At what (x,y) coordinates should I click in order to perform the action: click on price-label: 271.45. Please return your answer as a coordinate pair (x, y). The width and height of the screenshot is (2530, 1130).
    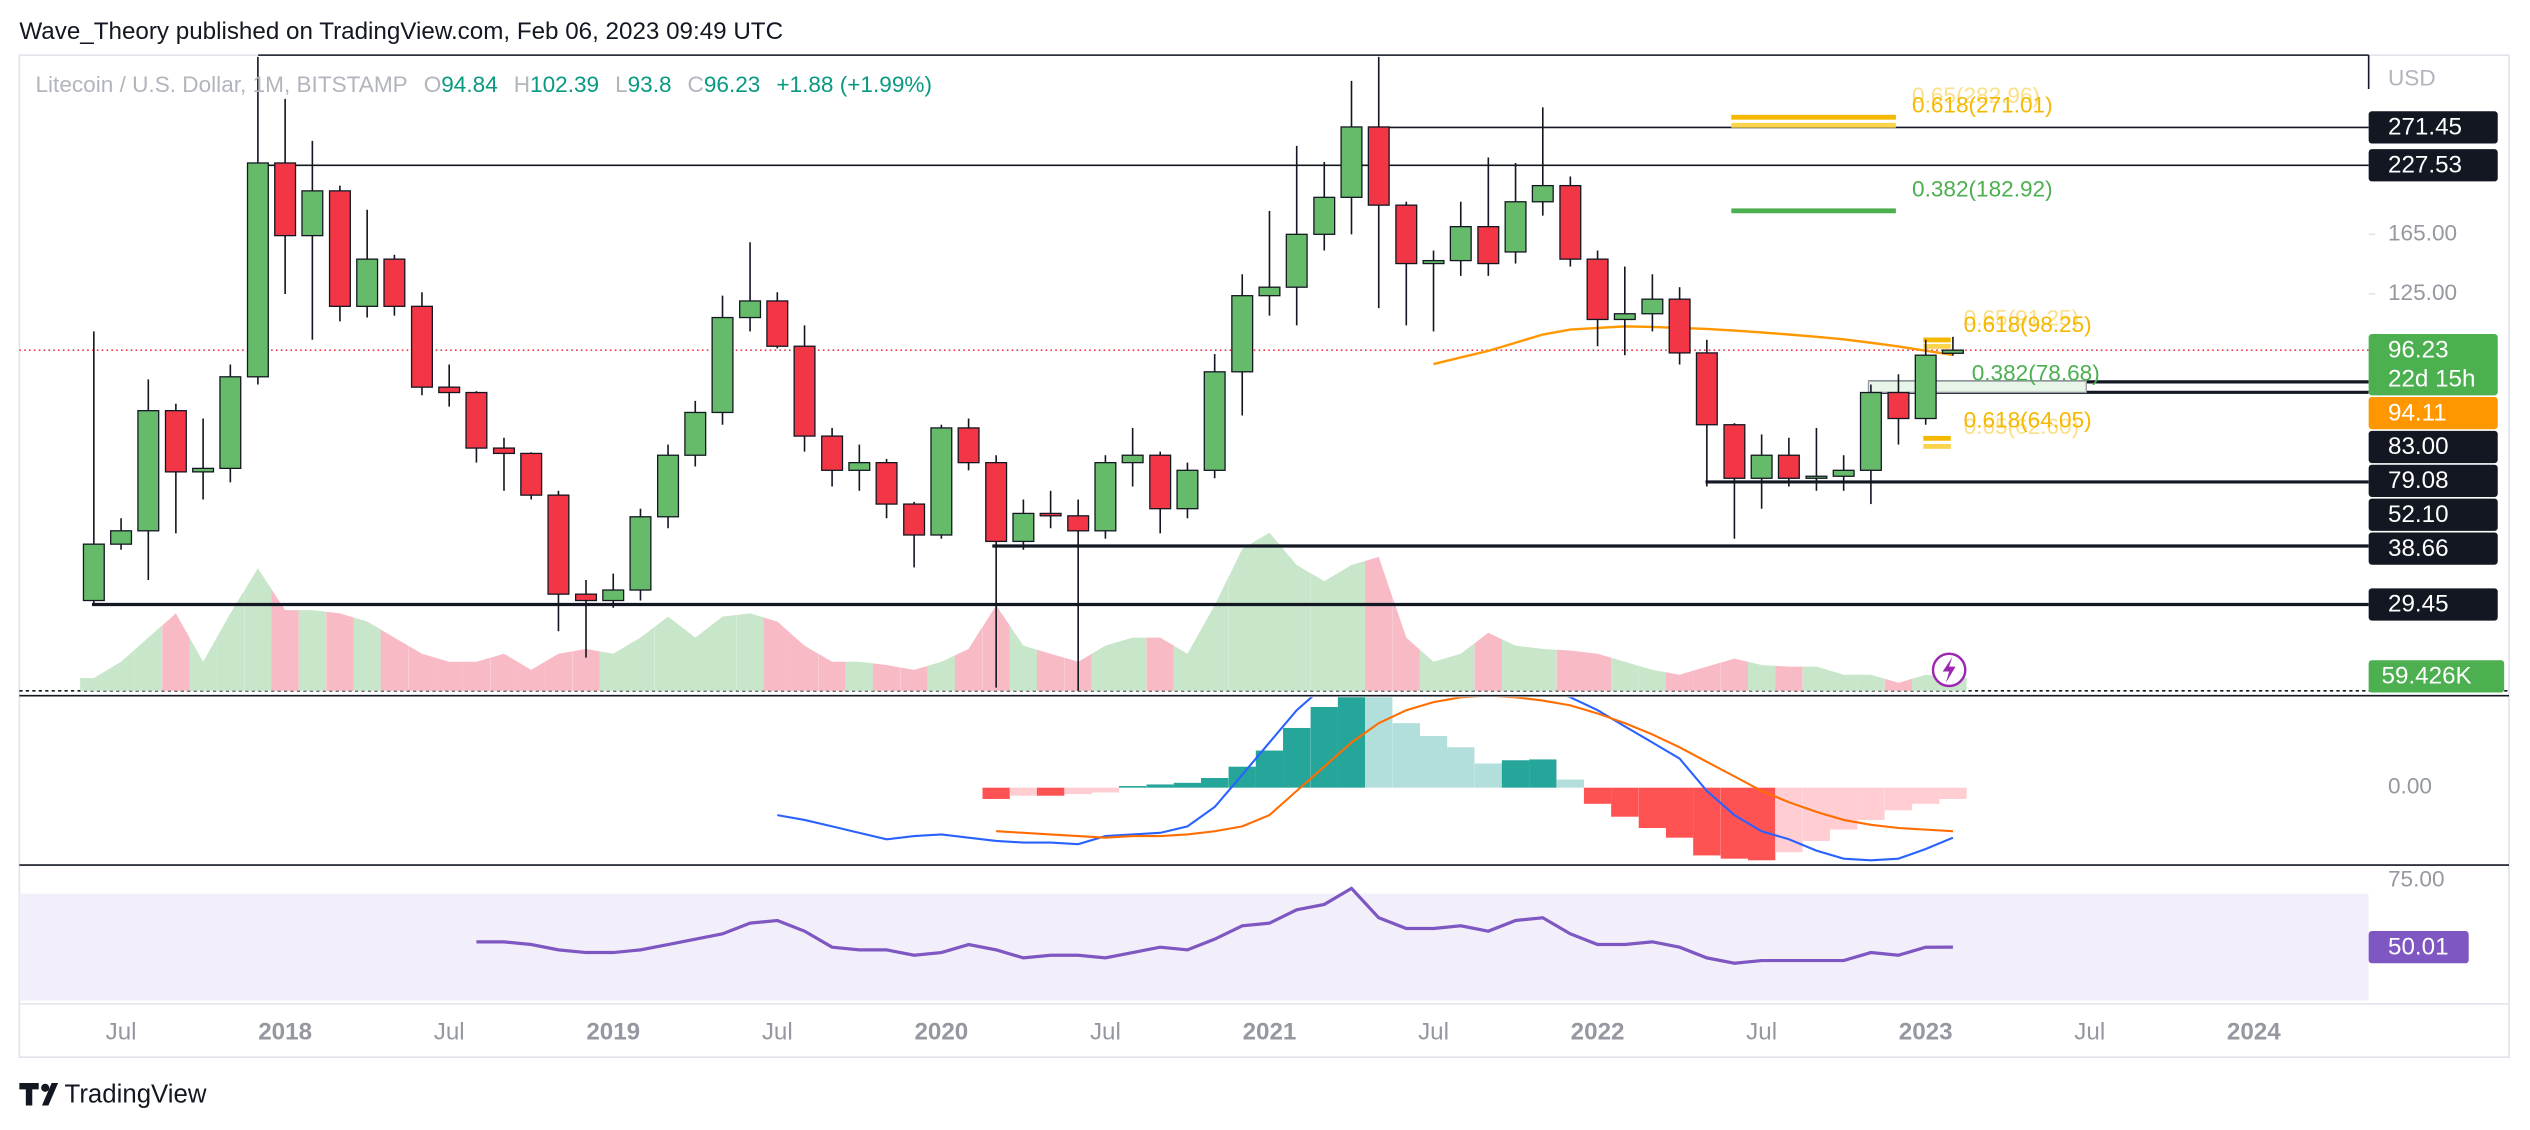
    Looking at the image, I should click on (2425, 127).